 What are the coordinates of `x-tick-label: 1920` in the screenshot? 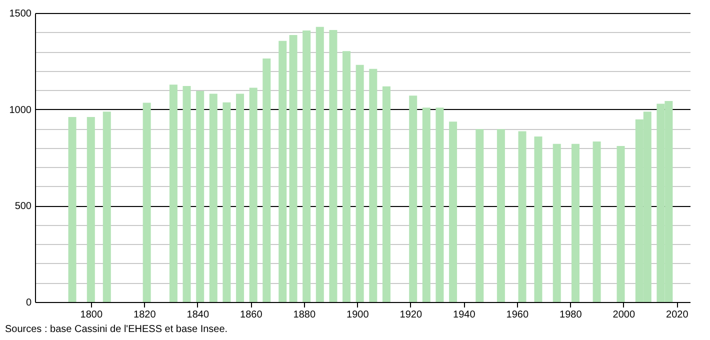 It's located at (411, 315).